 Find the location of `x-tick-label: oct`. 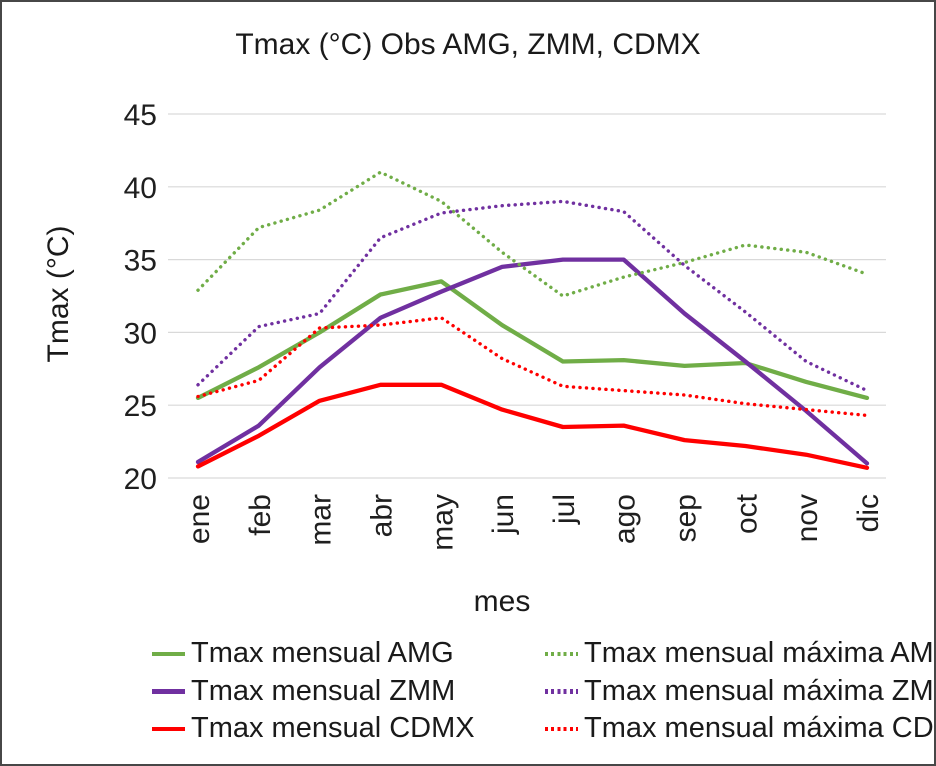

x-tick-label: oct is located at coordinates (746, 513).